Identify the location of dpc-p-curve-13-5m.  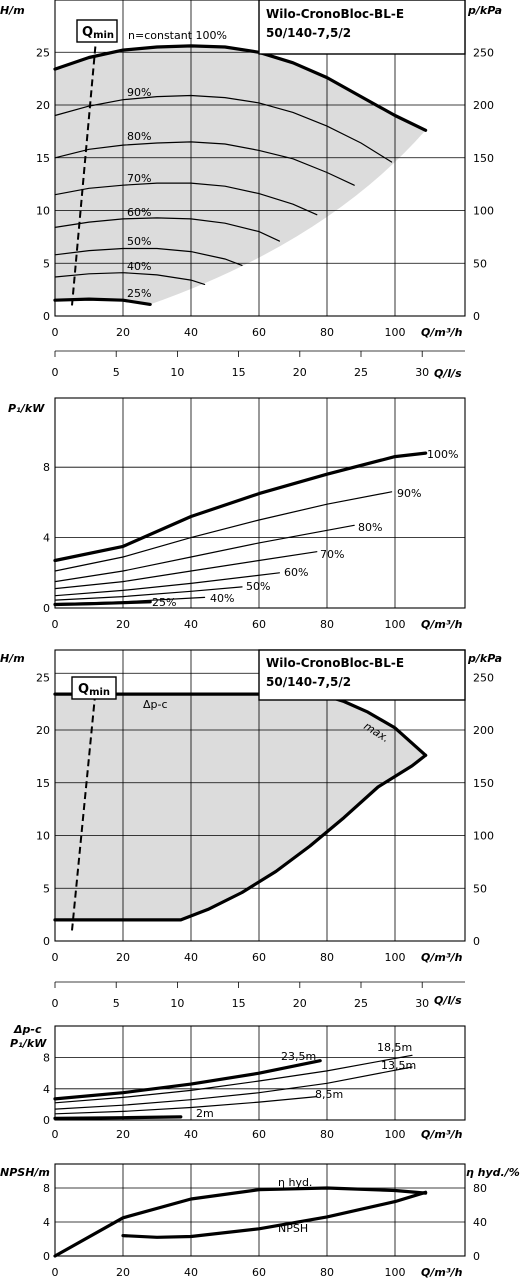
(233, 1088).